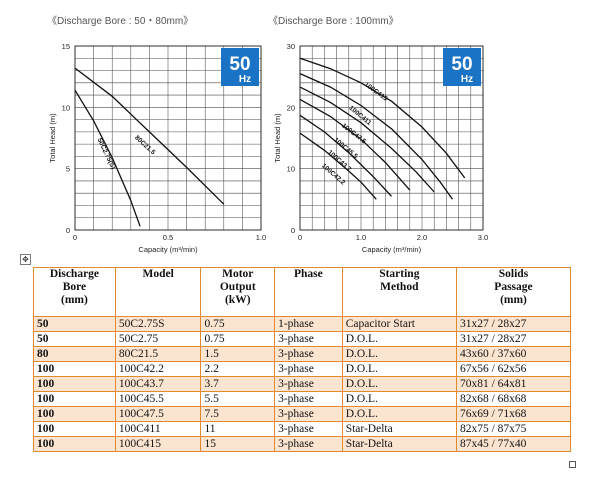 This screenshot has height=478, width=600. Describe the element at coordinates (513, 292) in the screenshot. I see `header-solids-passage: Solids Passage (mm)` at that location.